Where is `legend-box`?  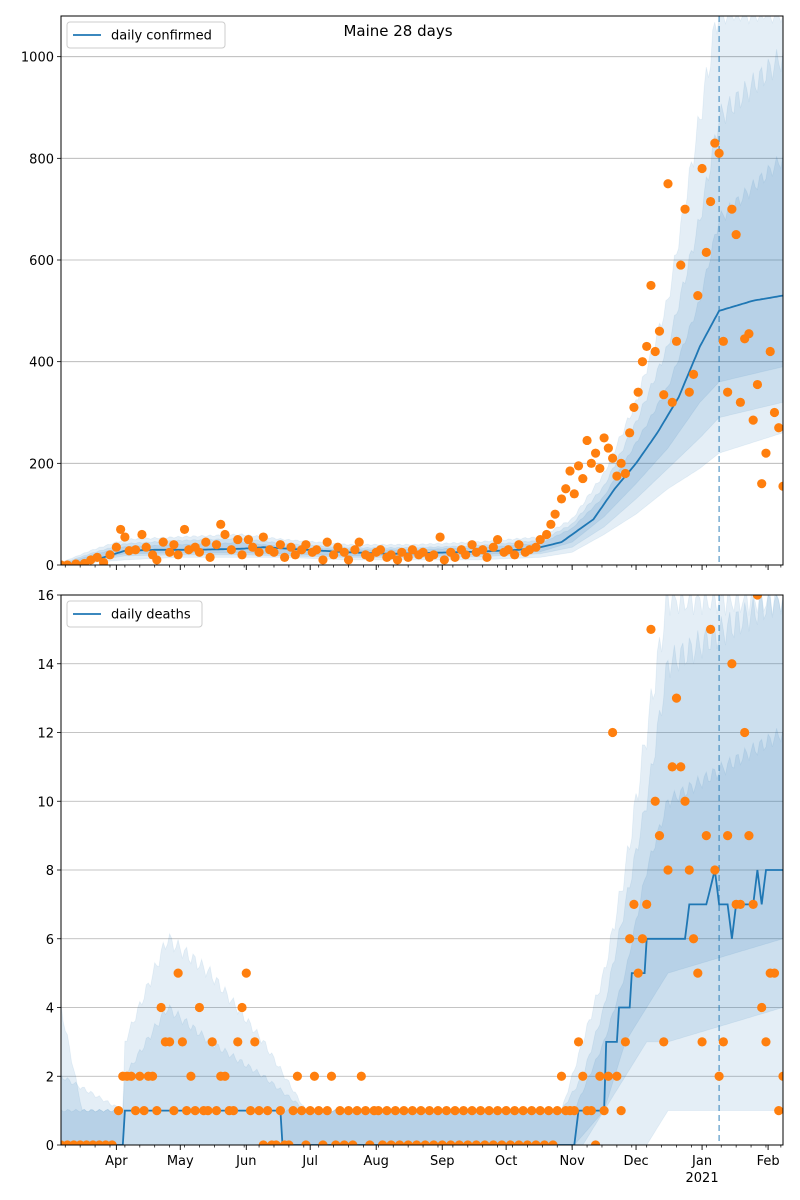 legend-box is located at coordinates (146, 35).